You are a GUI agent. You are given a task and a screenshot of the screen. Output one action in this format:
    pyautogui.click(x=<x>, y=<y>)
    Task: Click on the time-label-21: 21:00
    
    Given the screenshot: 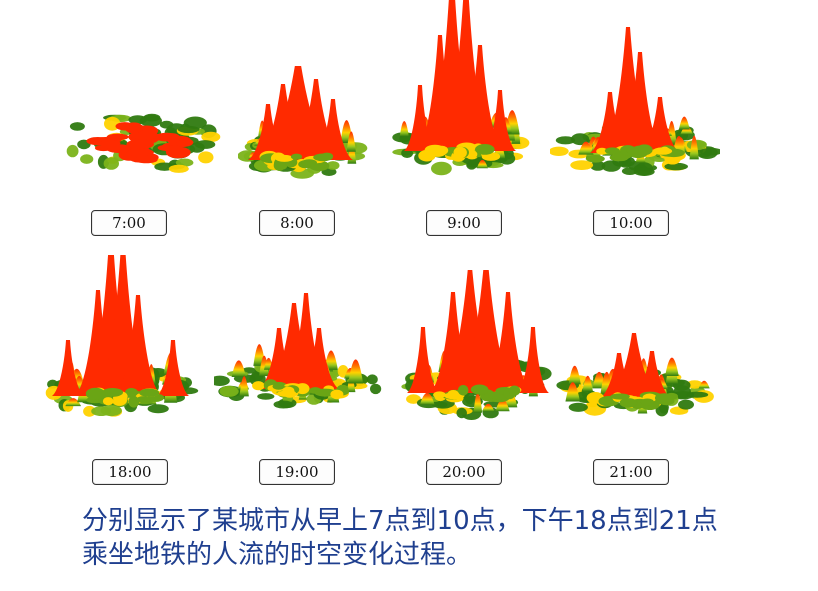 What is the action you would take?
    pyautogui.click(x=631, y=472)
    